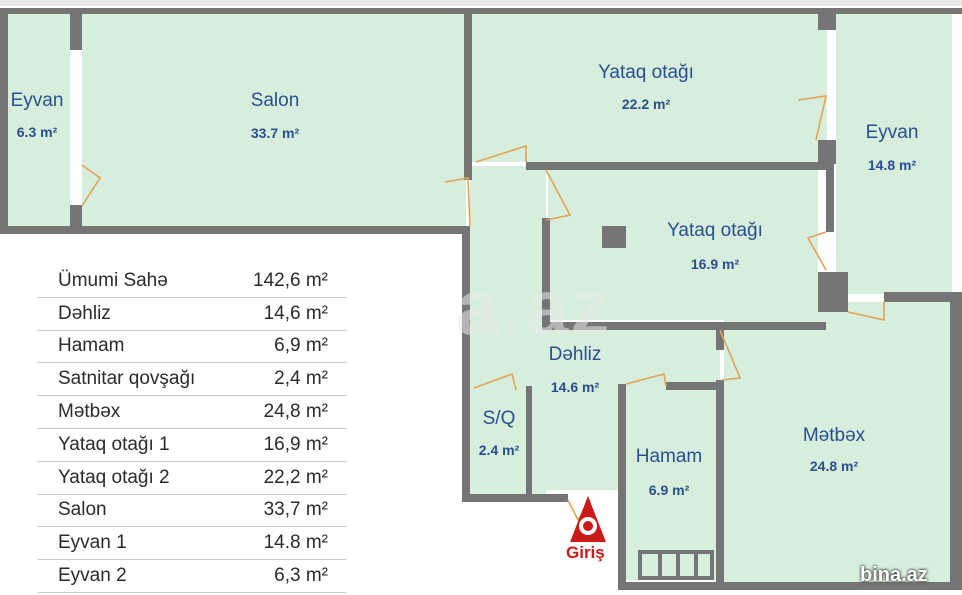 The height and width of the screenshot is (595, 962). I want to click on wall-hamam-top, so click(694, 386).